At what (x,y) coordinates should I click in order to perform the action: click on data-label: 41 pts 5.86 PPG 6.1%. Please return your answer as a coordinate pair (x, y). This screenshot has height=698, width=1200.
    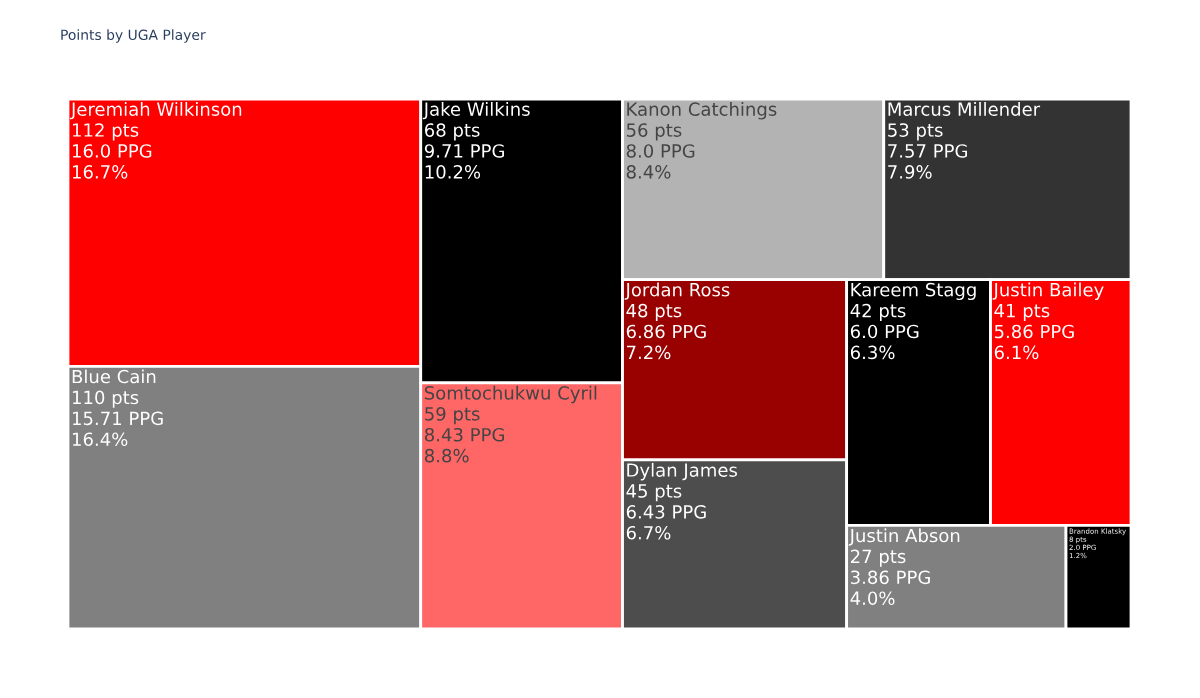
    Looking at the image, I should click on (1034, 331).